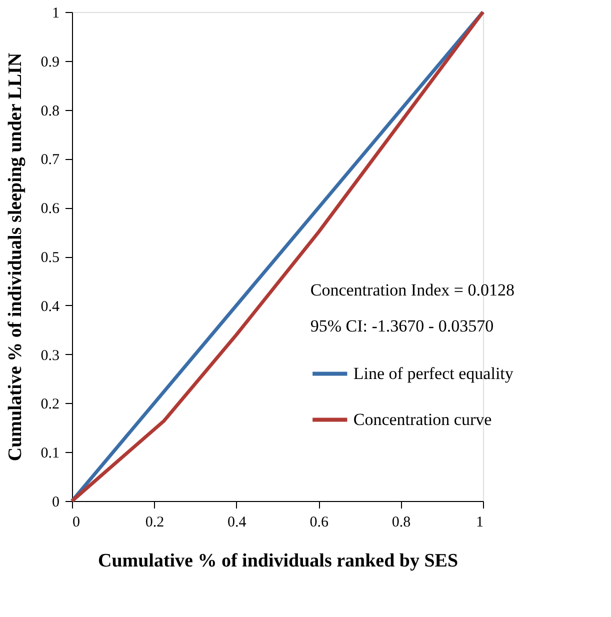  Describe the element at coordinates (154, 522) in the screenshot. I see `x-tick-label: 0.2` at that location.